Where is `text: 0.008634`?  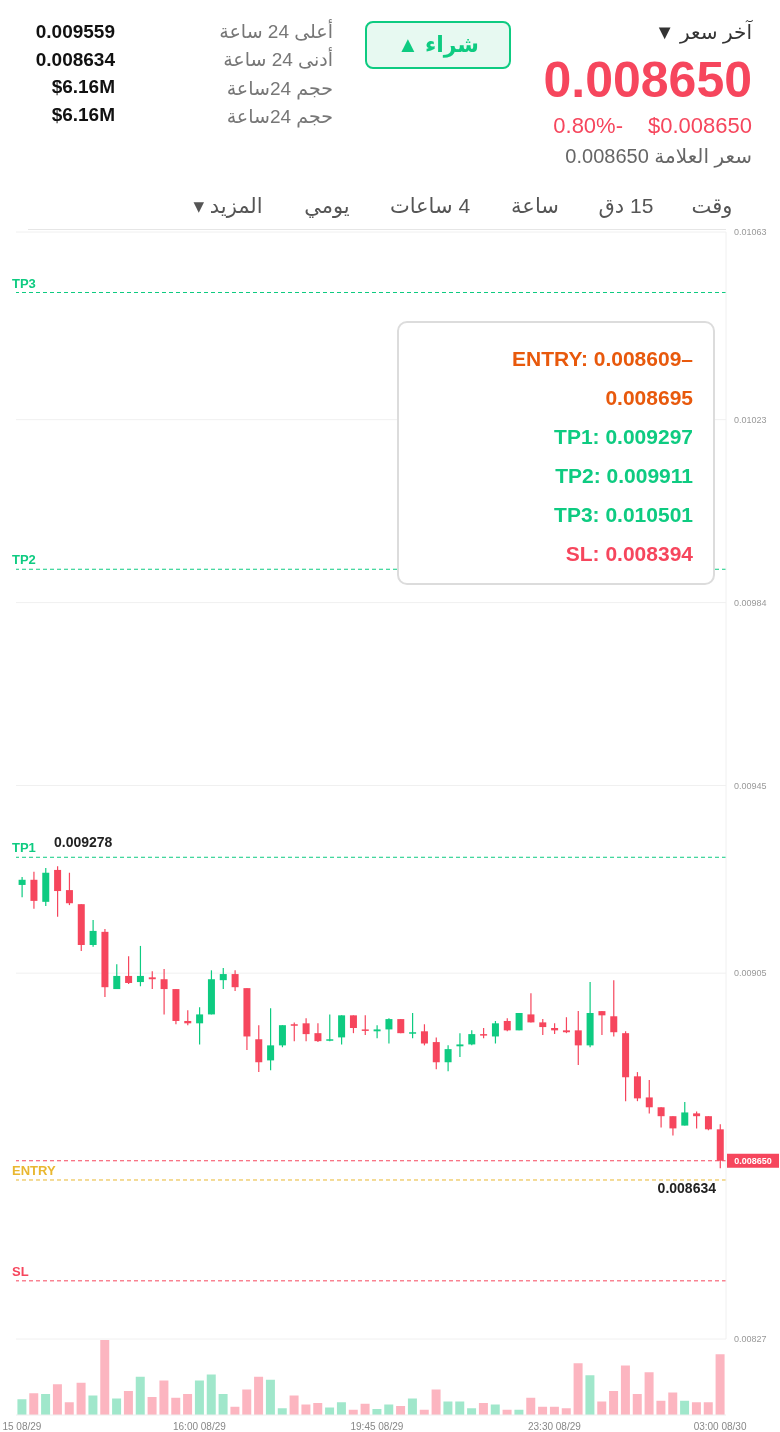
text: 0.008634 is located at coordinates (75, 60).